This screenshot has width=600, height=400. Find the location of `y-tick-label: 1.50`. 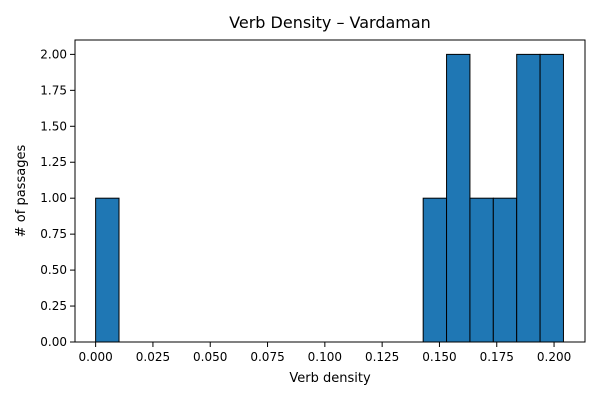

y-tick-label: 1.50 is located at coordinates (53, 126).